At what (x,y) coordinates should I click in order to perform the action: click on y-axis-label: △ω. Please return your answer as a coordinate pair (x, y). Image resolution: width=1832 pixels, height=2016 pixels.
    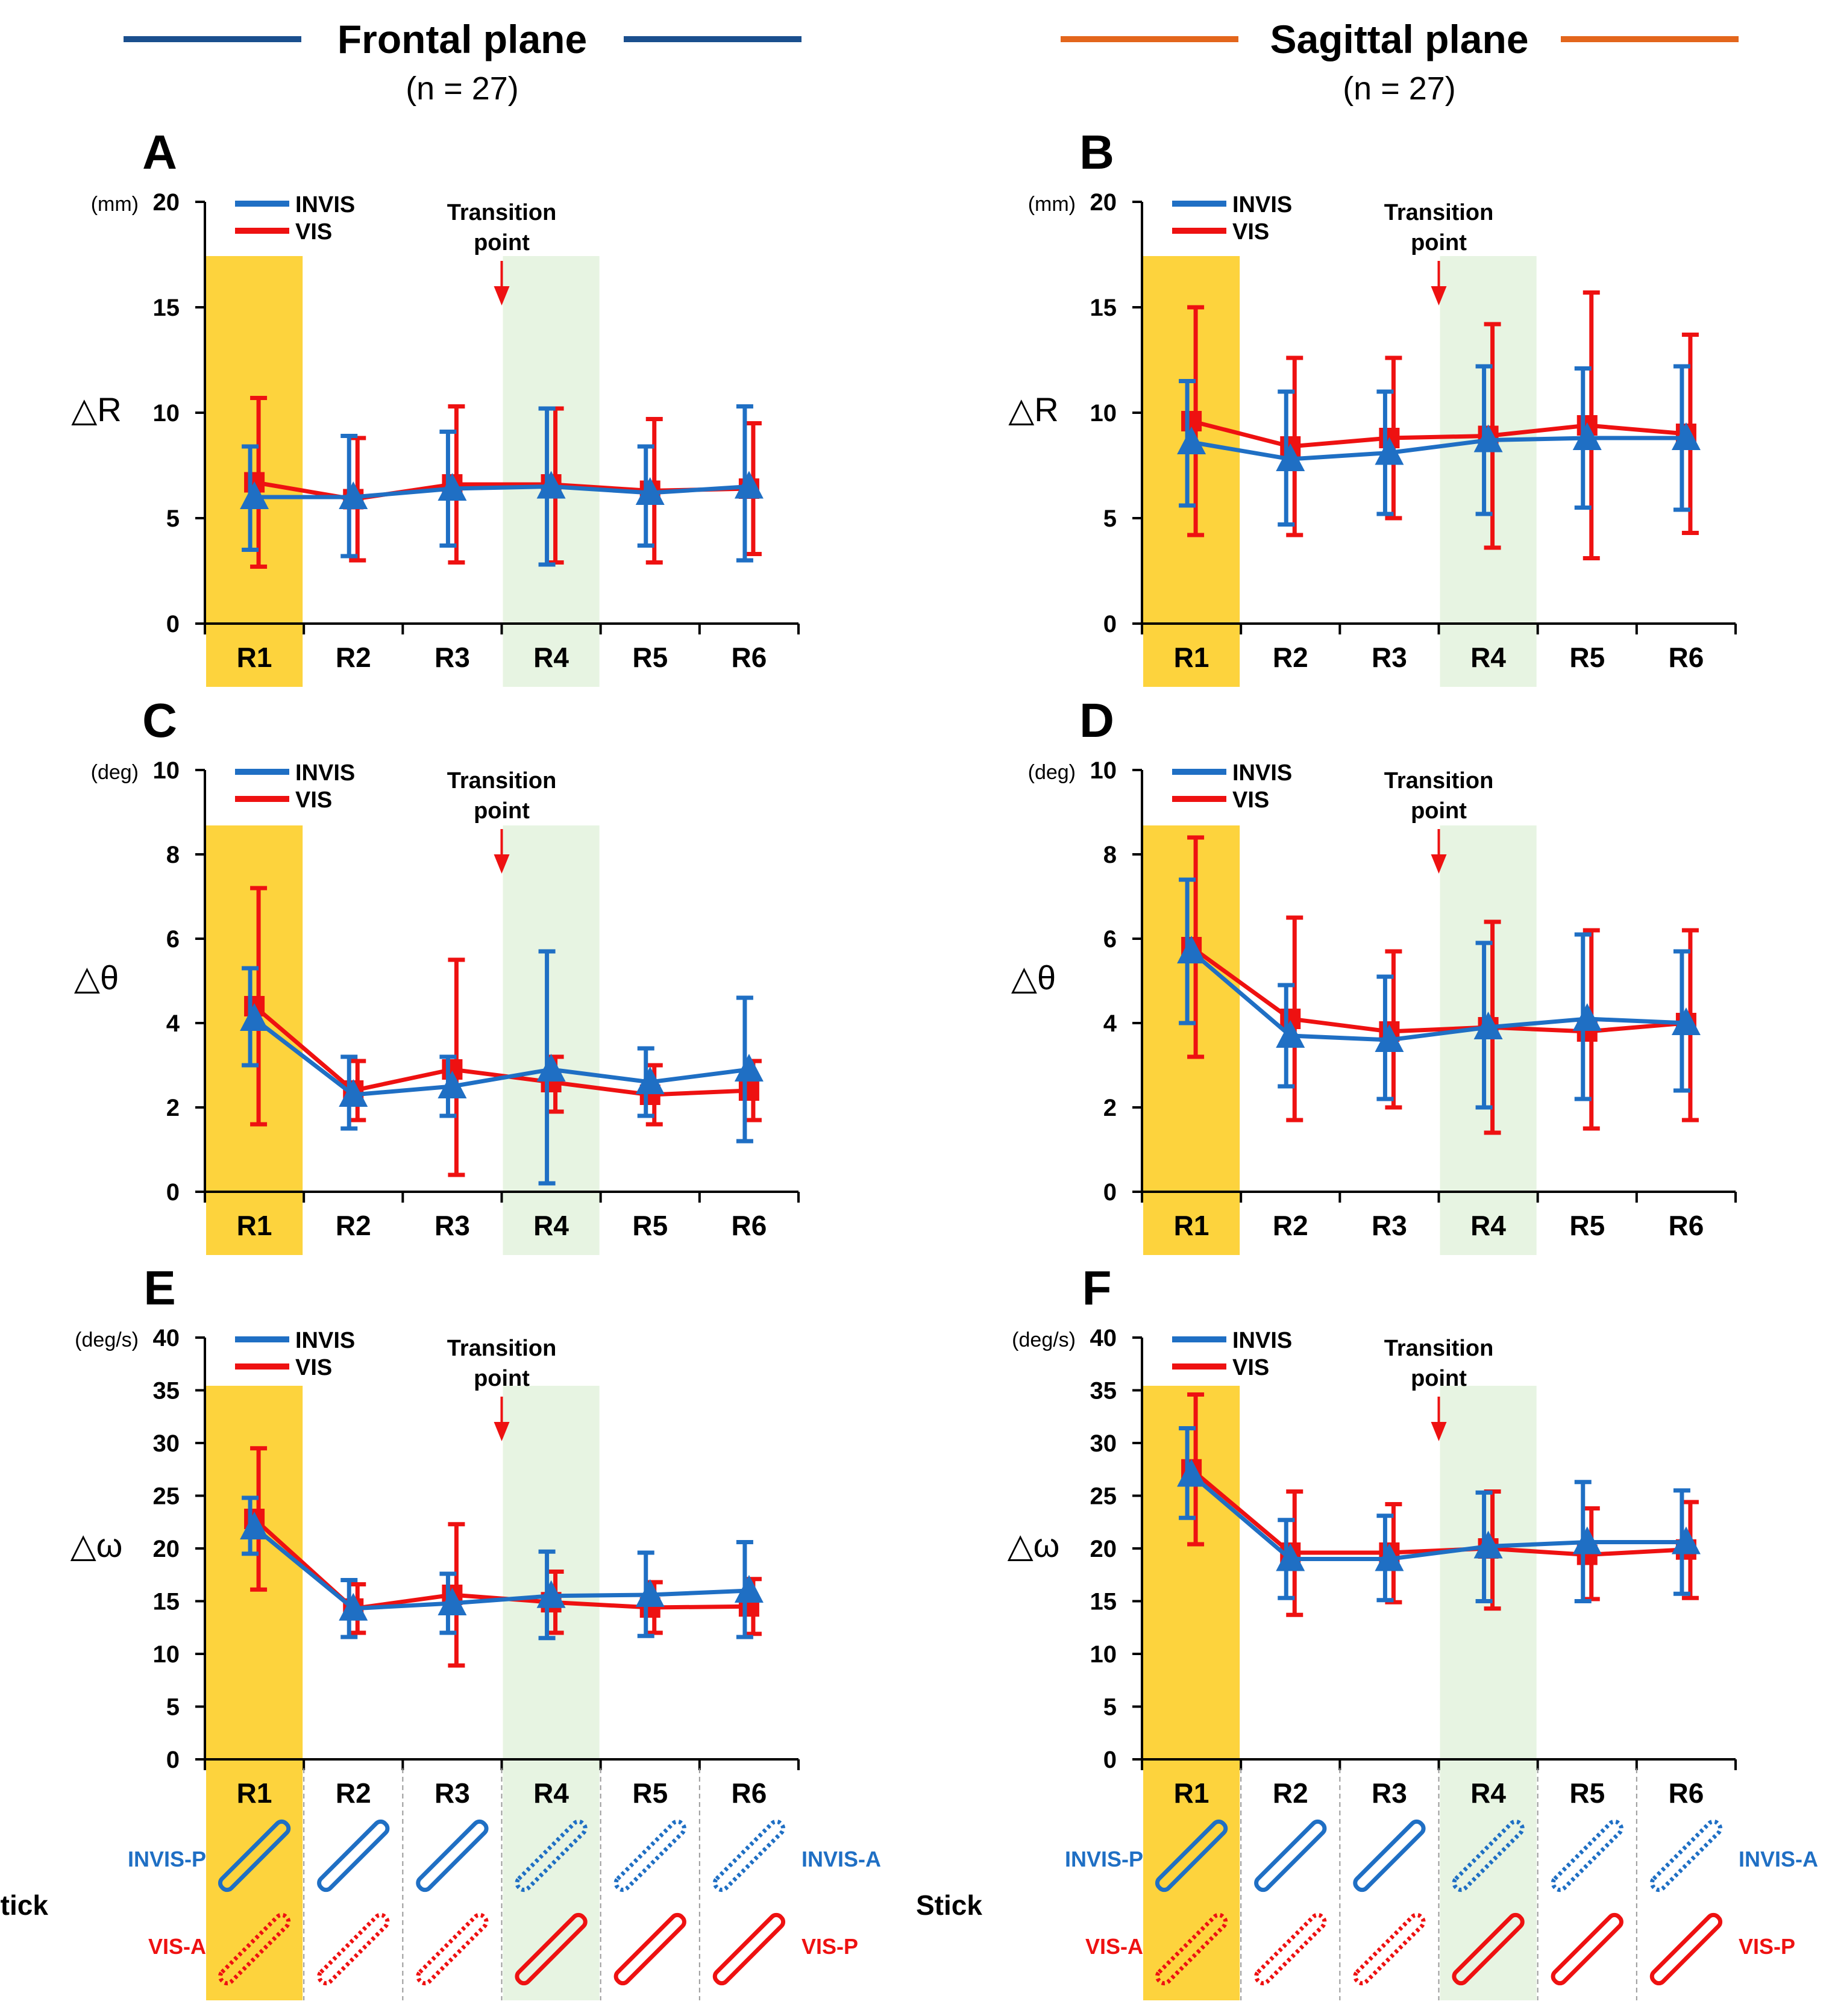
    Looking at the image, I should click on (1034, 1545).